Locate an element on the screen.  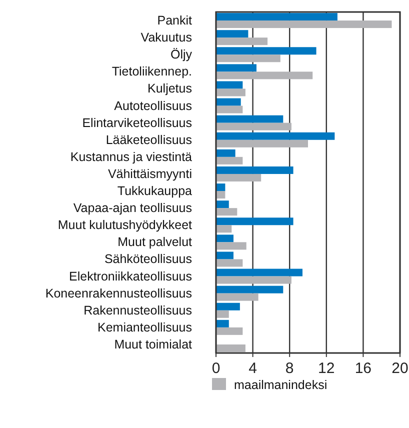
x-tick-label: 16 is located at coordinates (363, 368).